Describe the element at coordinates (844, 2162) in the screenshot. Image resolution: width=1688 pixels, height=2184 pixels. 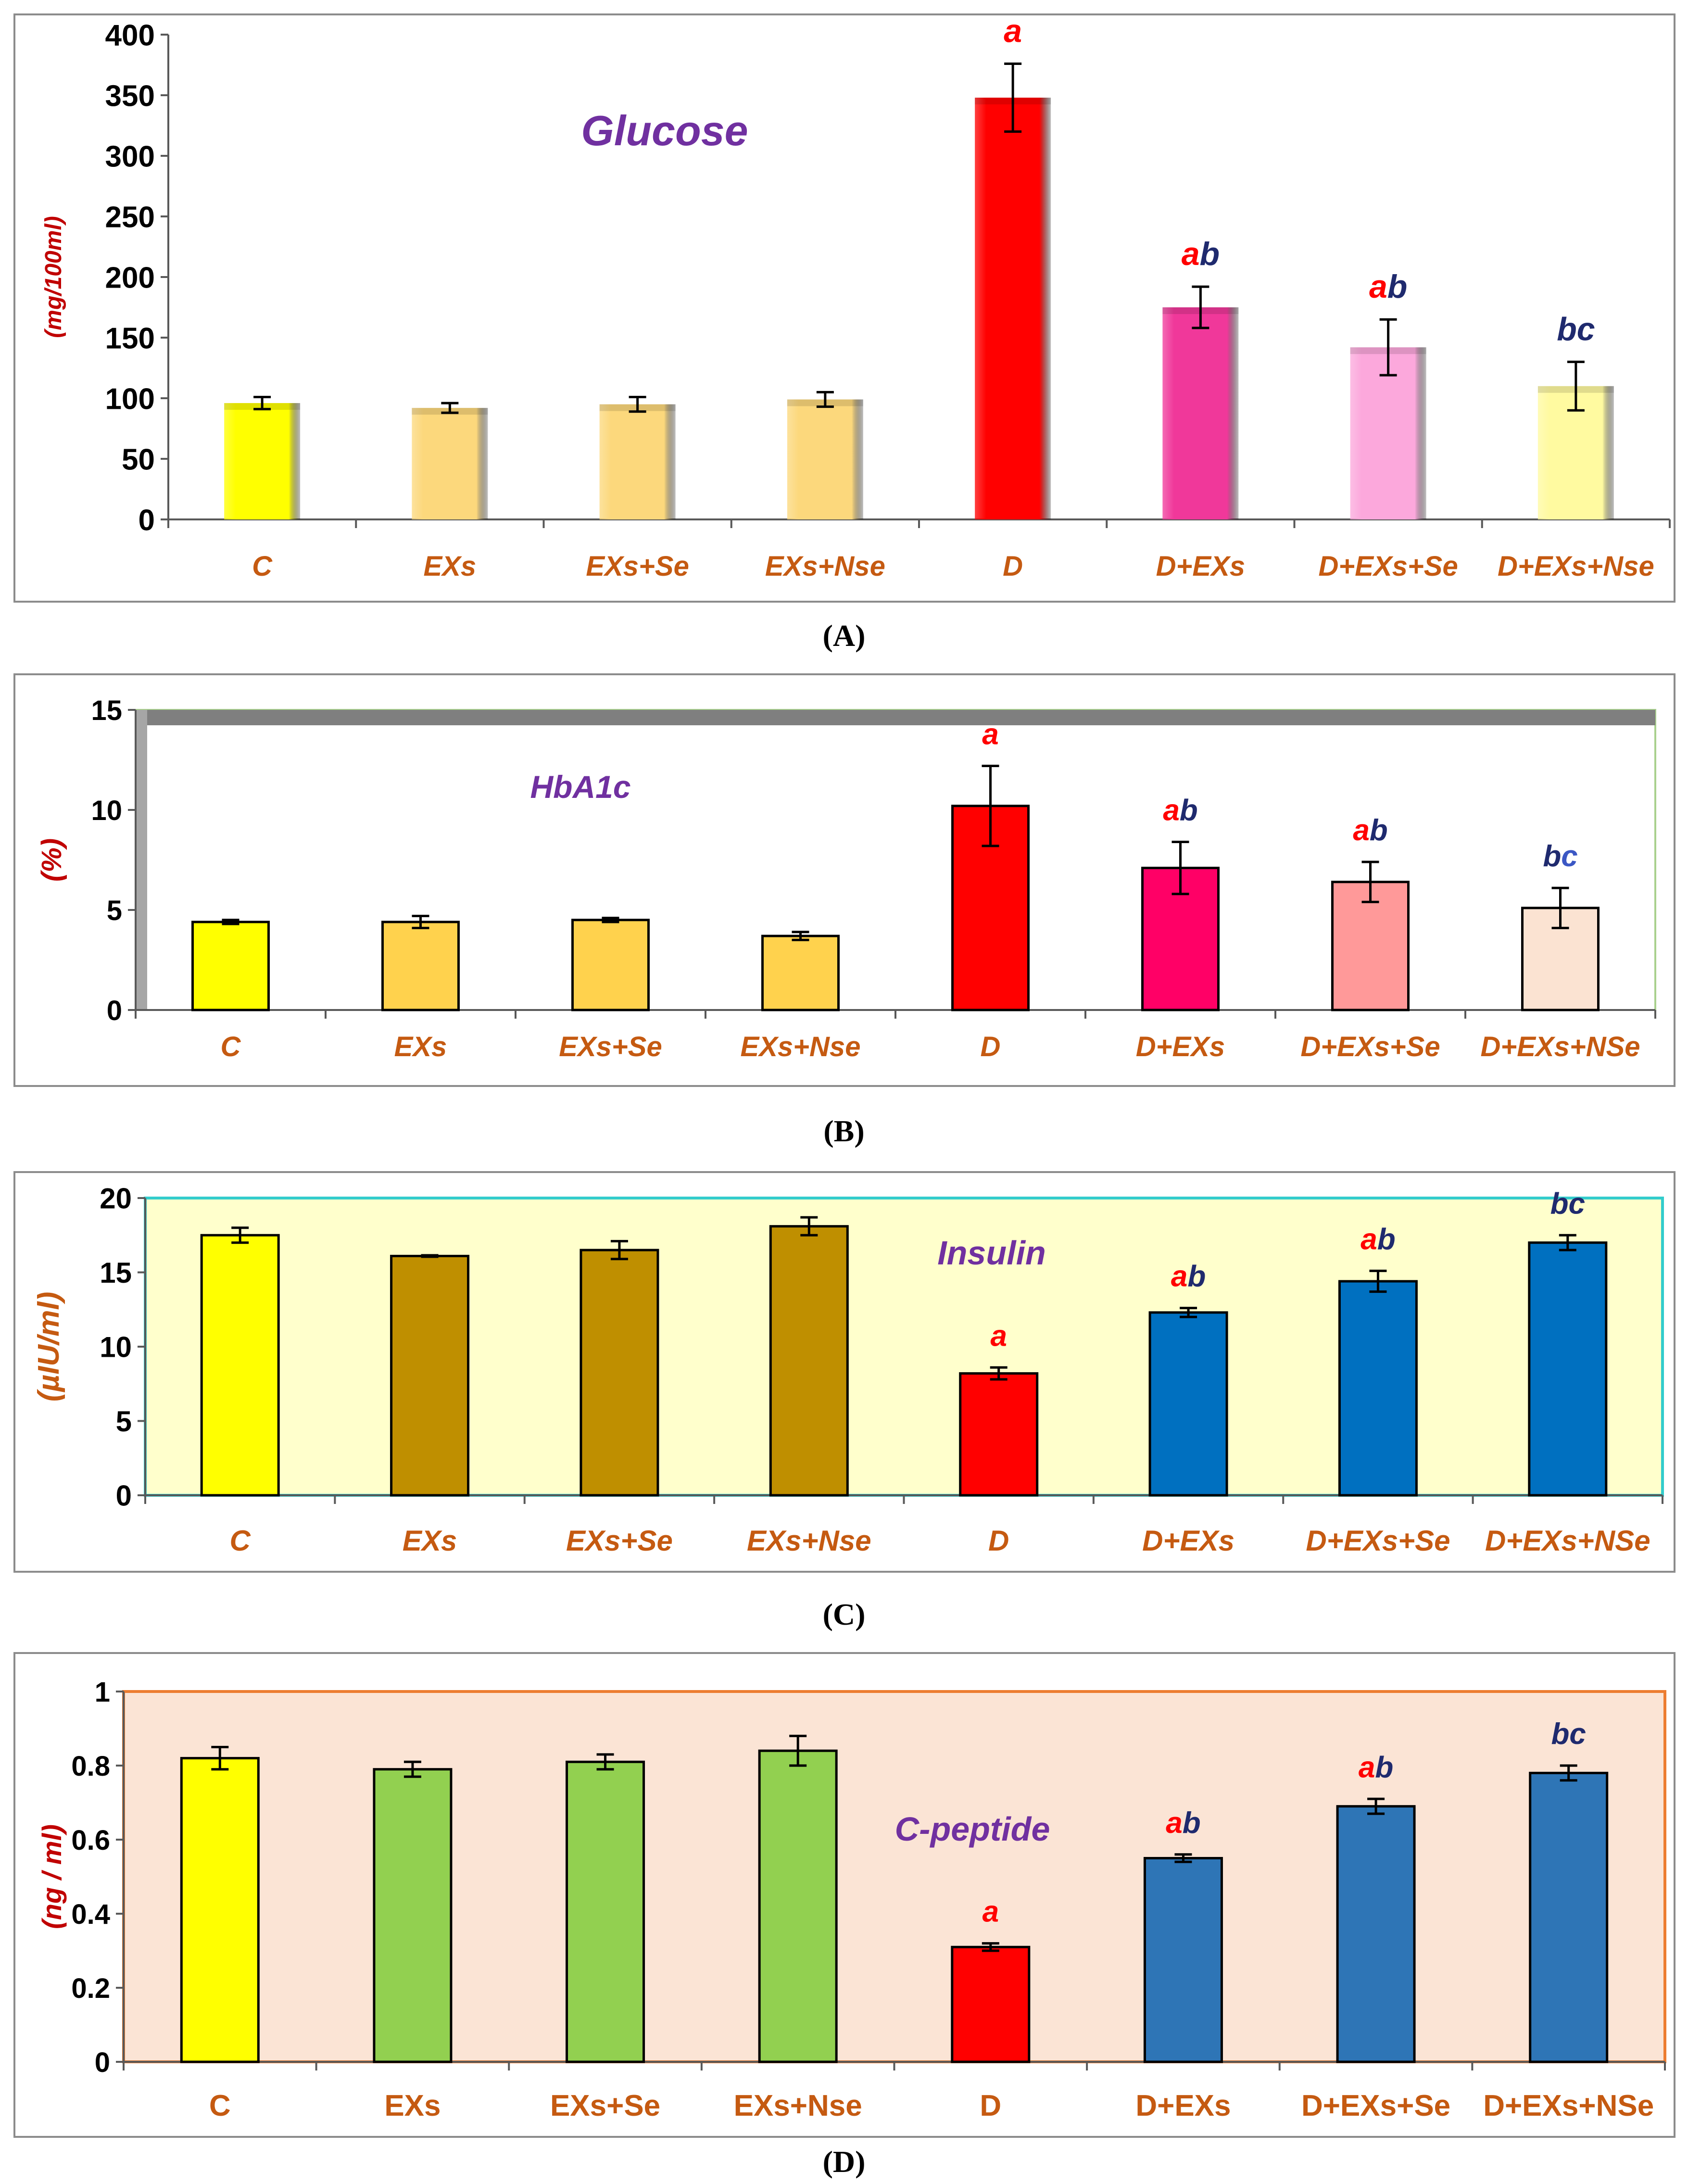
I see `caption-d-label: (D)` at that location.